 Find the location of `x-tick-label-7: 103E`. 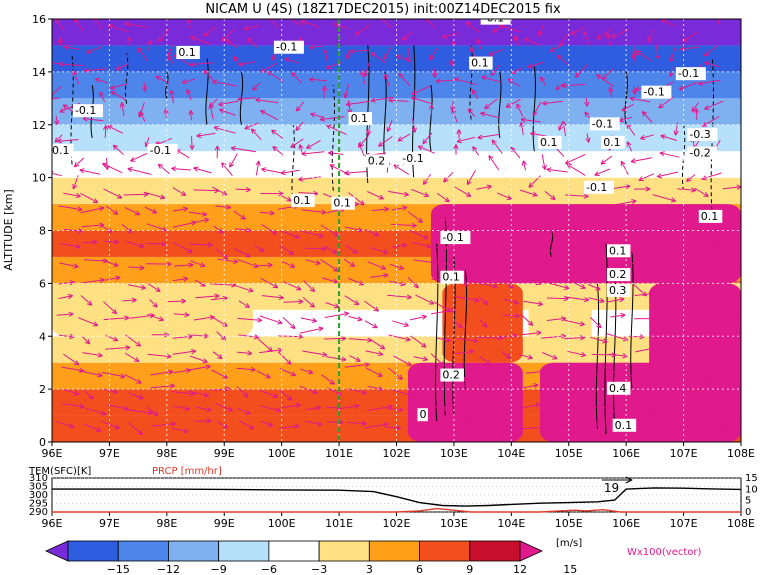

x-tick-label-7: 103E is located at coordinates (454, 453).